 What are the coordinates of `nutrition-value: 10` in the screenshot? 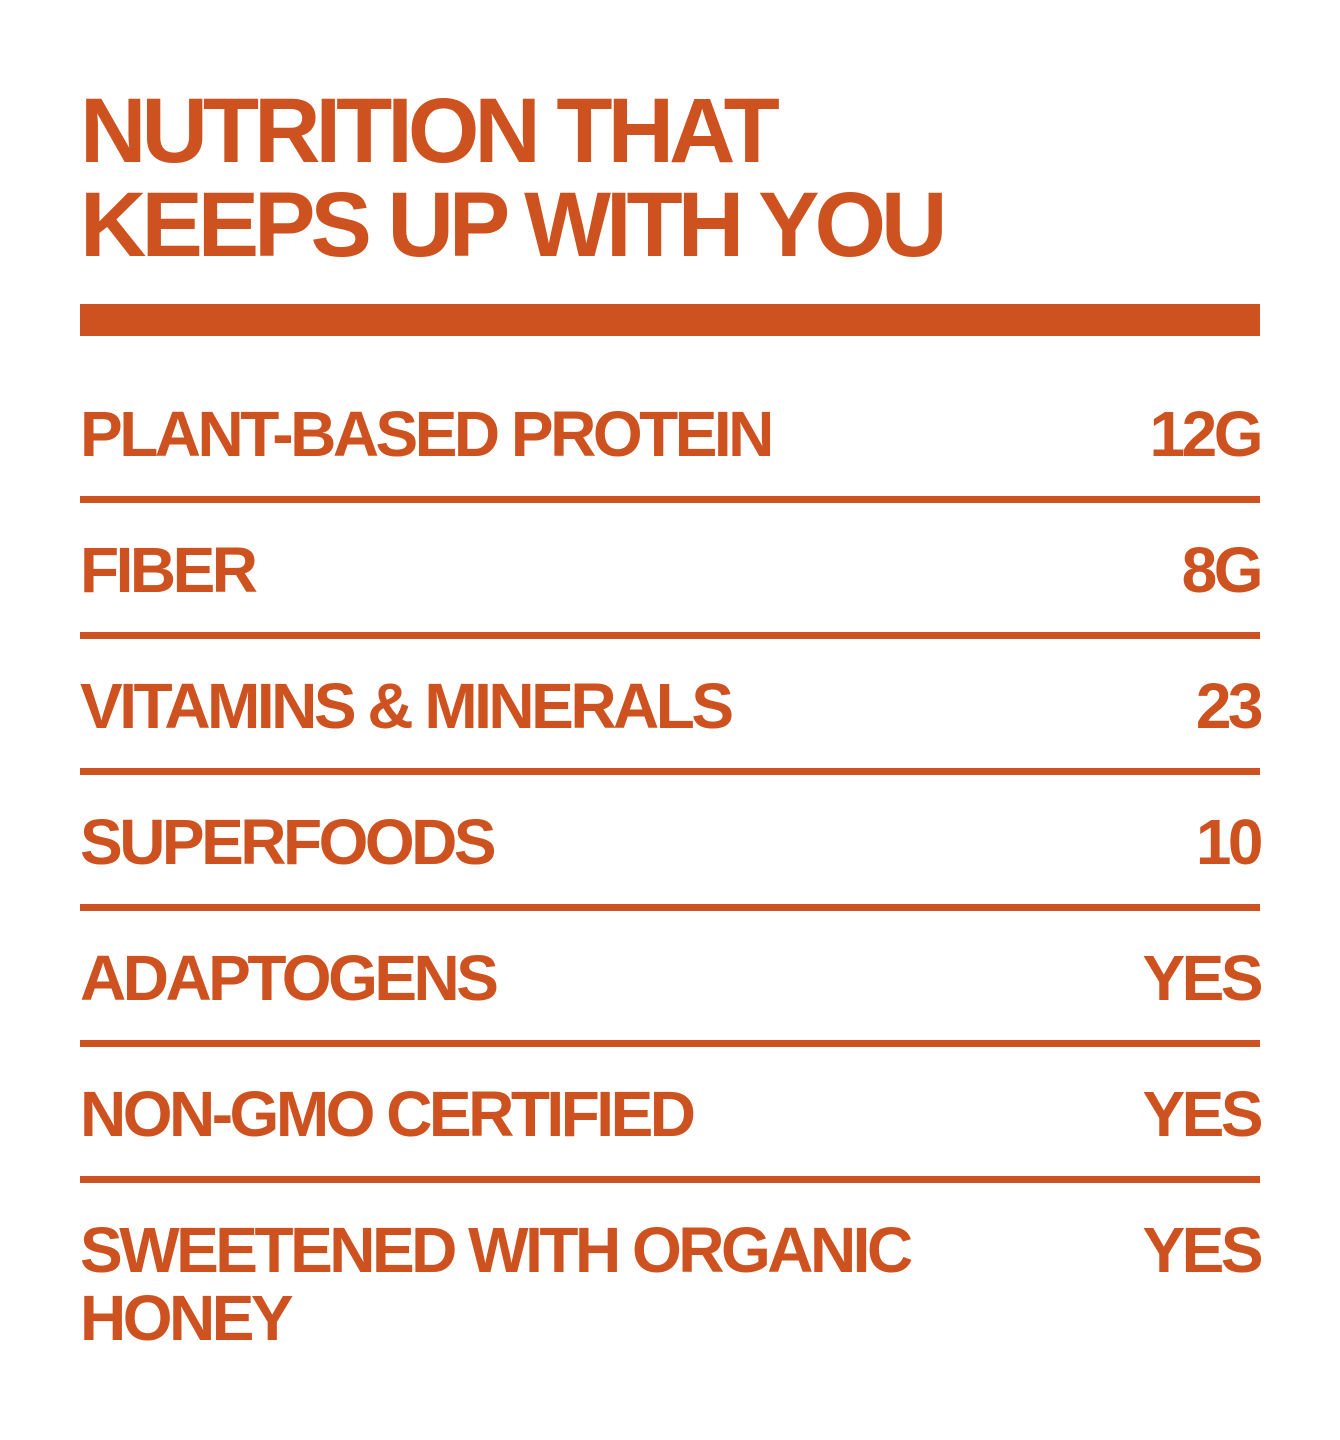 It's located at (1229, 842).